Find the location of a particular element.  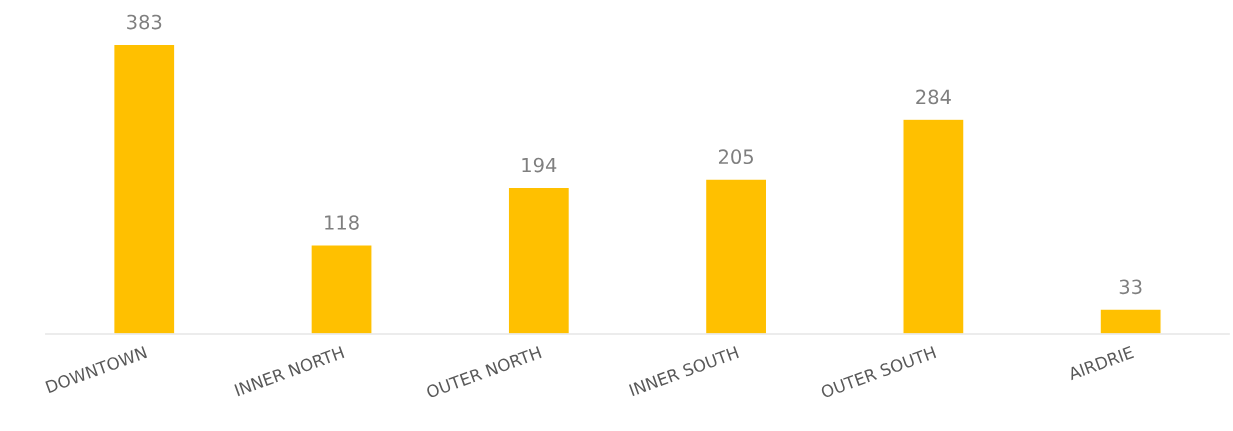

data-label: 383 is located at coordinates (144, 22).